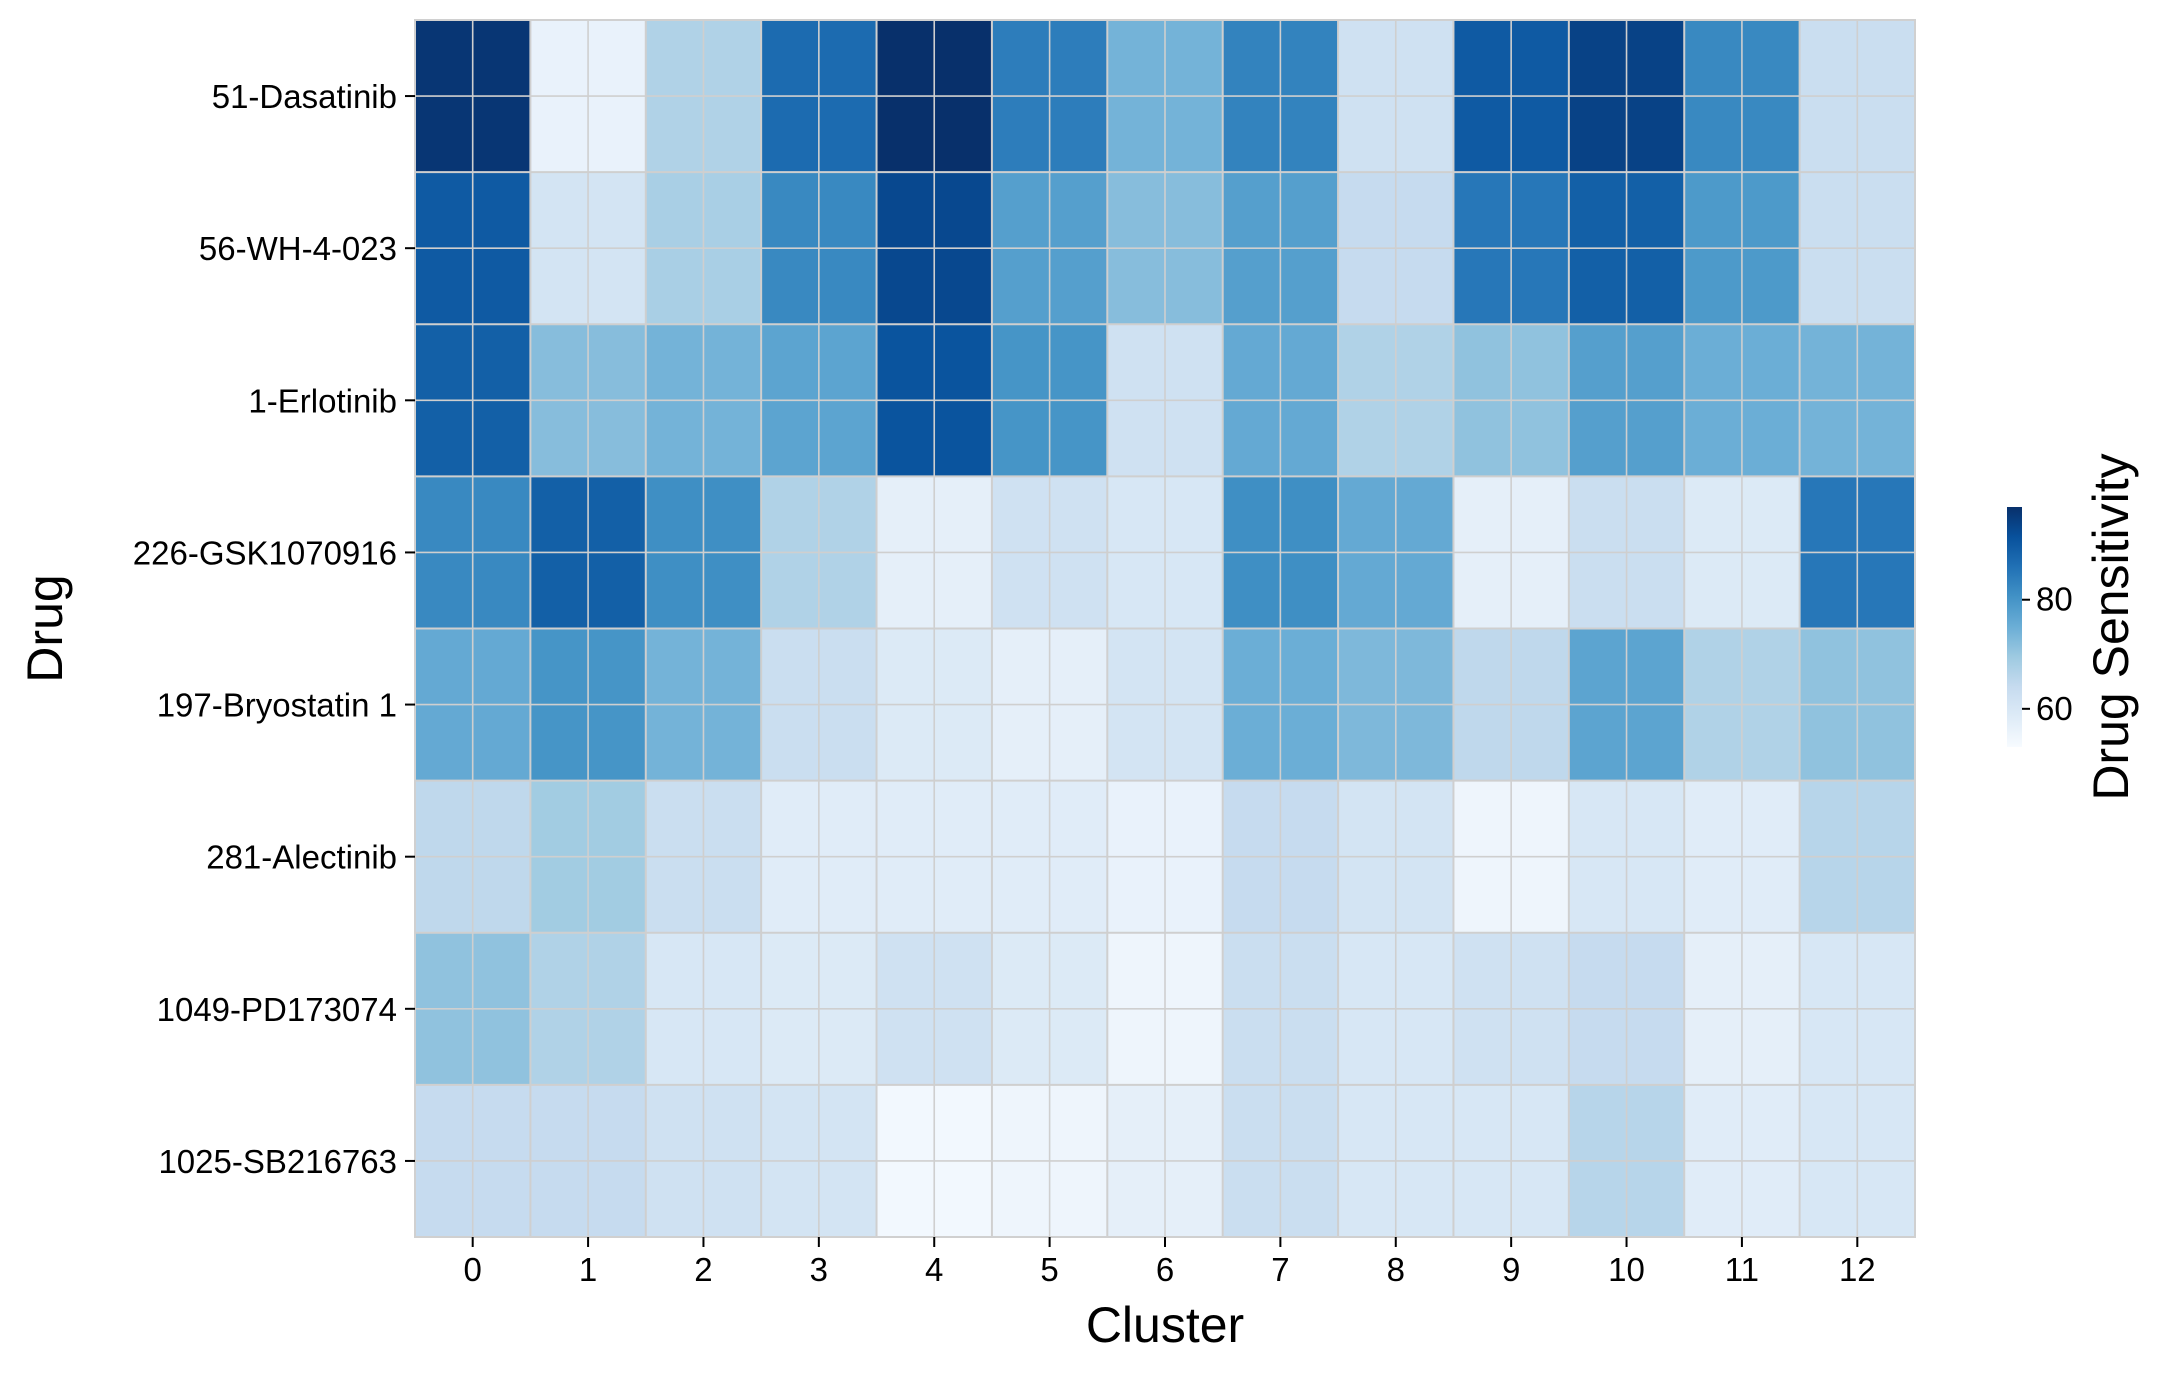 The height and width of the screenshot is (1373, 2162). Describe the element at coordinates (1280, 1269) in the screenshot. I see `x-tick-label: 7` at that location.